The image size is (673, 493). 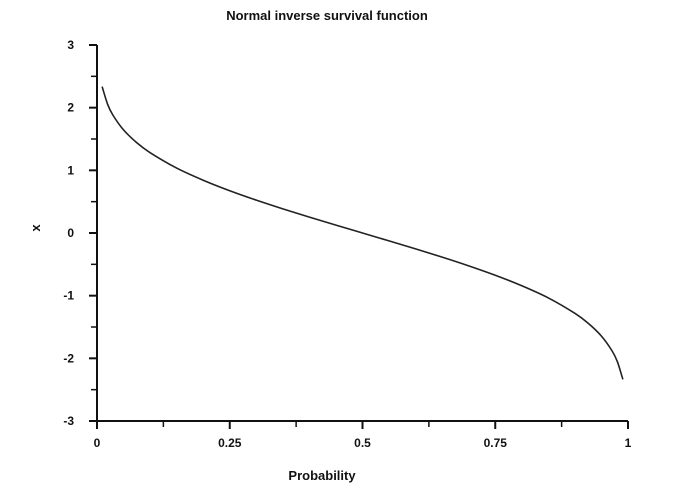 What do you see at coordinates (362, 424) in the screenshot?
I see `x-minor-ticks` at bounding box center [362, 424].